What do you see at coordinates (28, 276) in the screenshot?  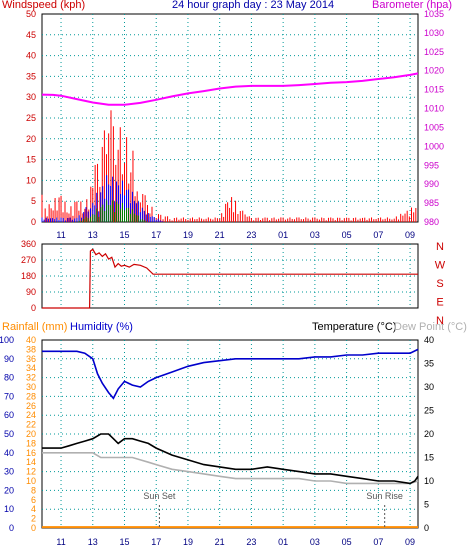 I see `direction-y-tick-label: 180` at bounding box center [28, 276].